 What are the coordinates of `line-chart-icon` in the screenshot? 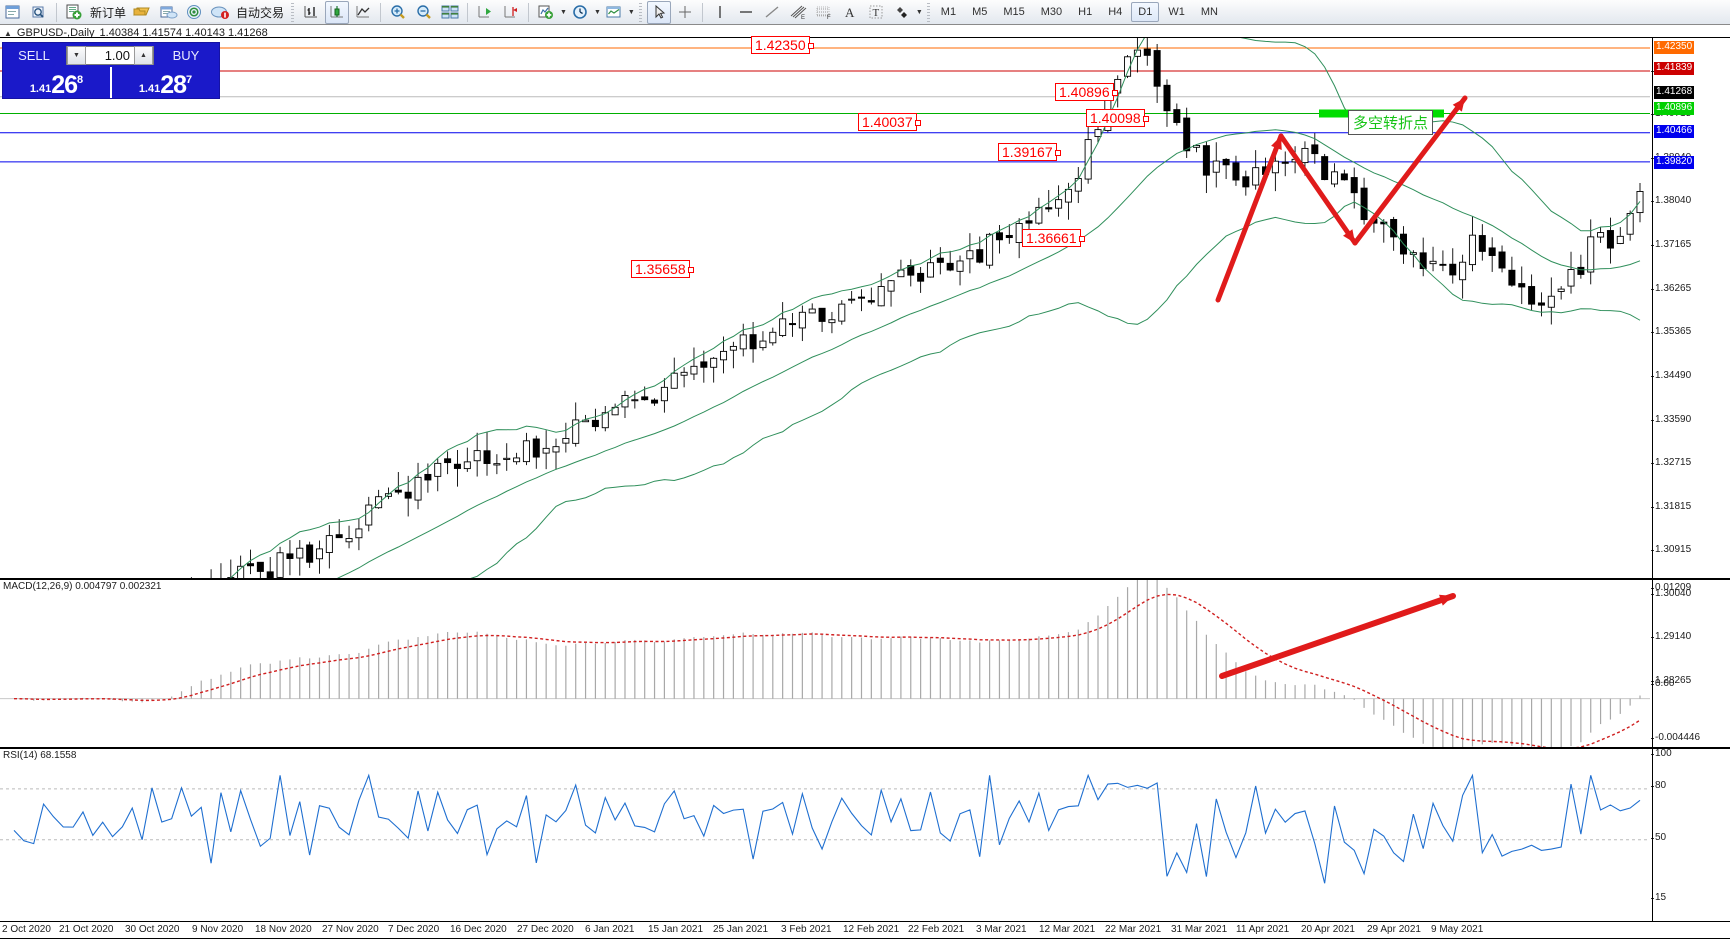 It's located at (363, 12).